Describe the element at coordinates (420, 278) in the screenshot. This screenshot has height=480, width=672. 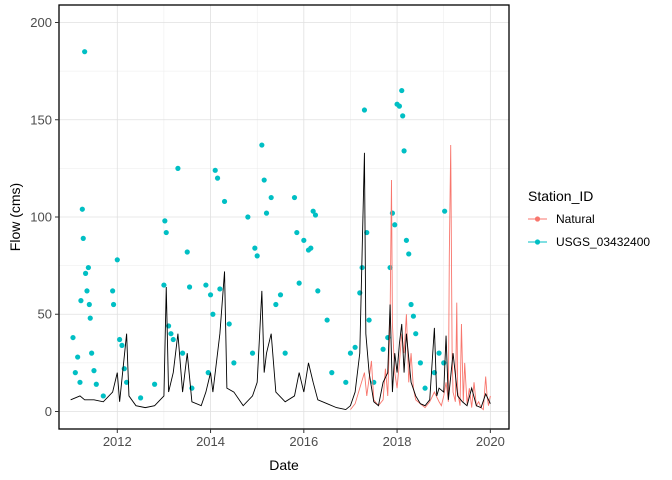
I see `series-line-natural` at that location.